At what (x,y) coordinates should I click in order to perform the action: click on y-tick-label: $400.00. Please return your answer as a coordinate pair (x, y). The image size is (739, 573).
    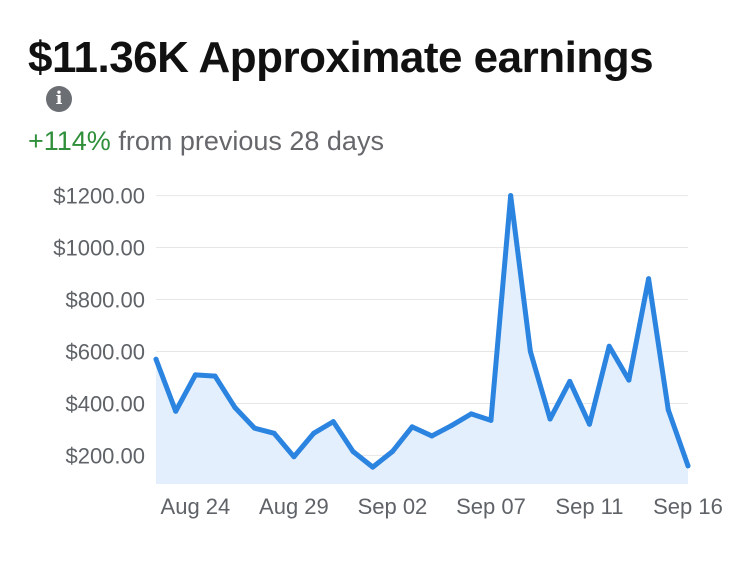
    Looking at the image, I should click on (105, 403).